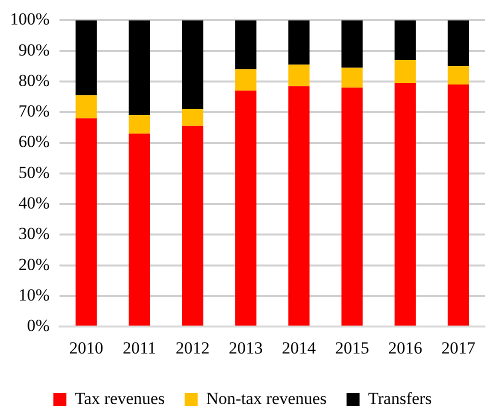  I want to click on x-tick-label: 2015, so click(352, 348).